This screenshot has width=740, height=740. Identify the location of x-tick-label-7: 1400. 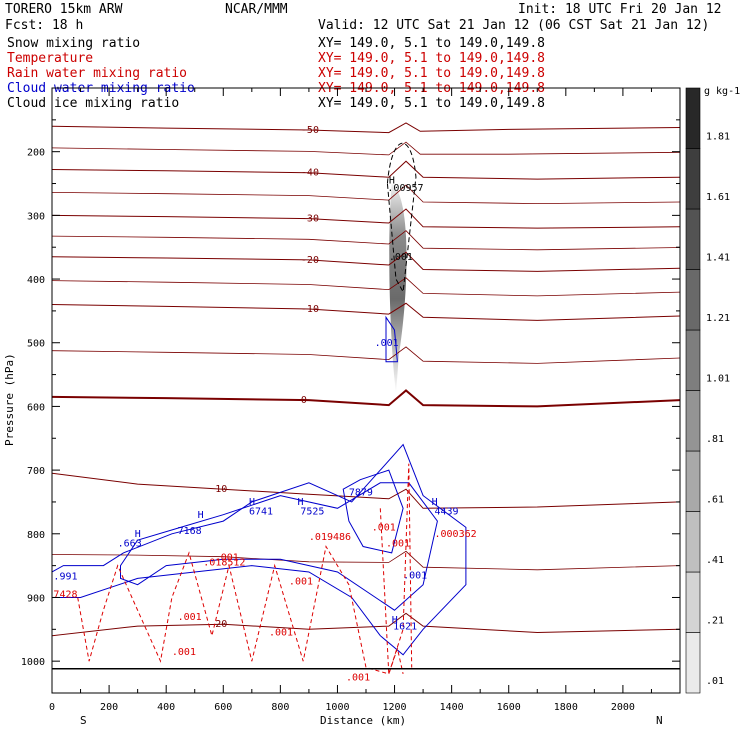
(452, 707).